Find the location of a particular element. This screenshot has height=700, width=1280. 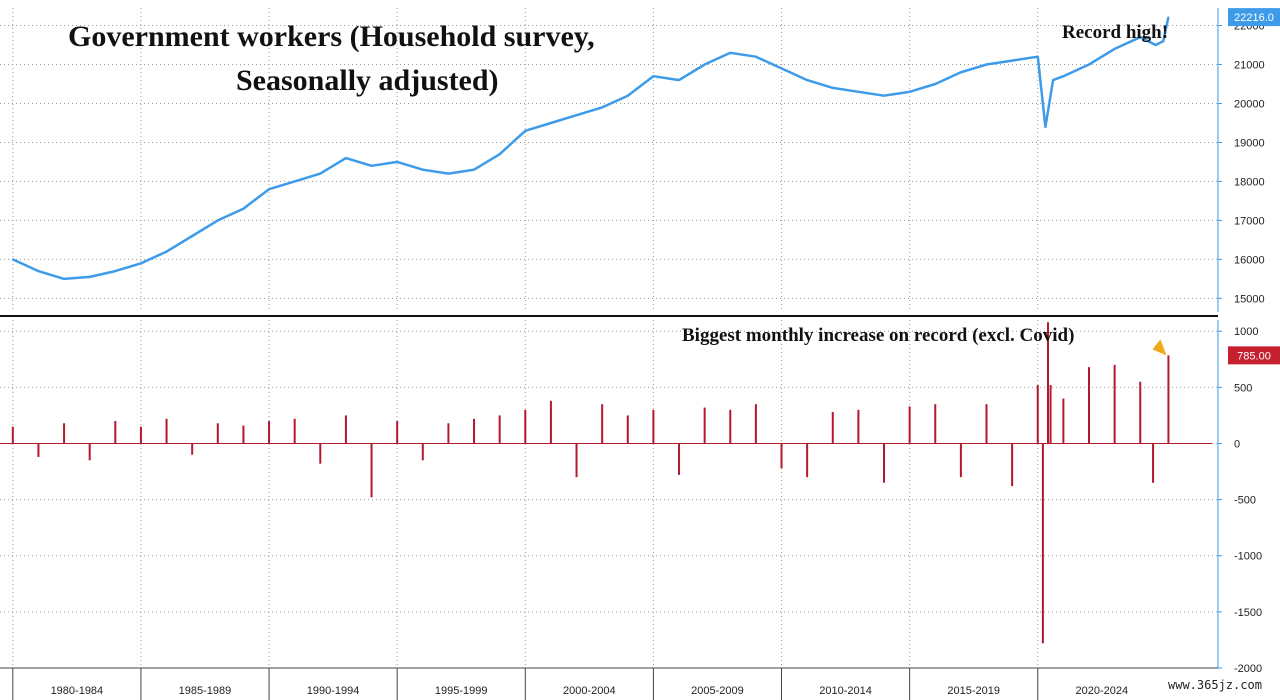

bottom-tick-label: 0 is located at coordinates (1237, 444).